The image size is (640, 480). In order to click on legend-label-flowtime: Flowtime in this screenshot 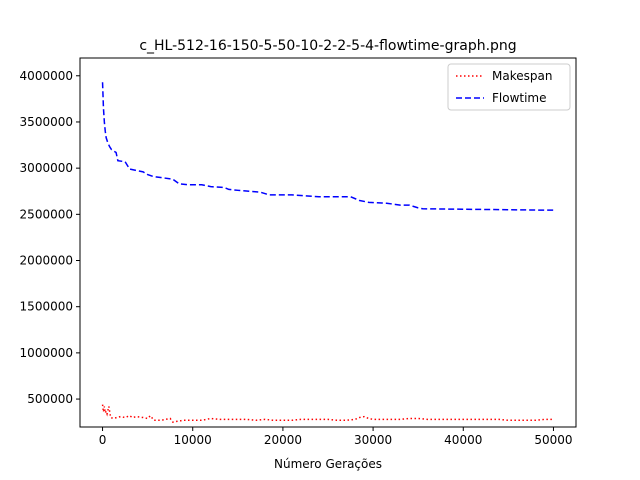, I will do `click(519, 98)`.